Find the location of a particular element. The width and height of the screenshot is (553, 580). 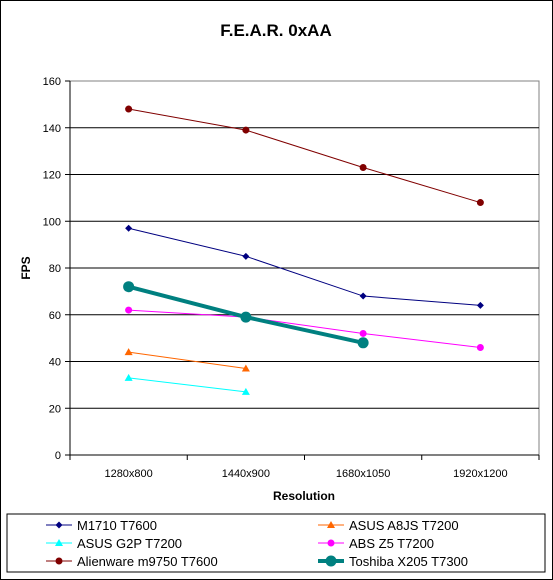

legend-label: ASUS A8JS T7200 is located at coordinates (404, 525).